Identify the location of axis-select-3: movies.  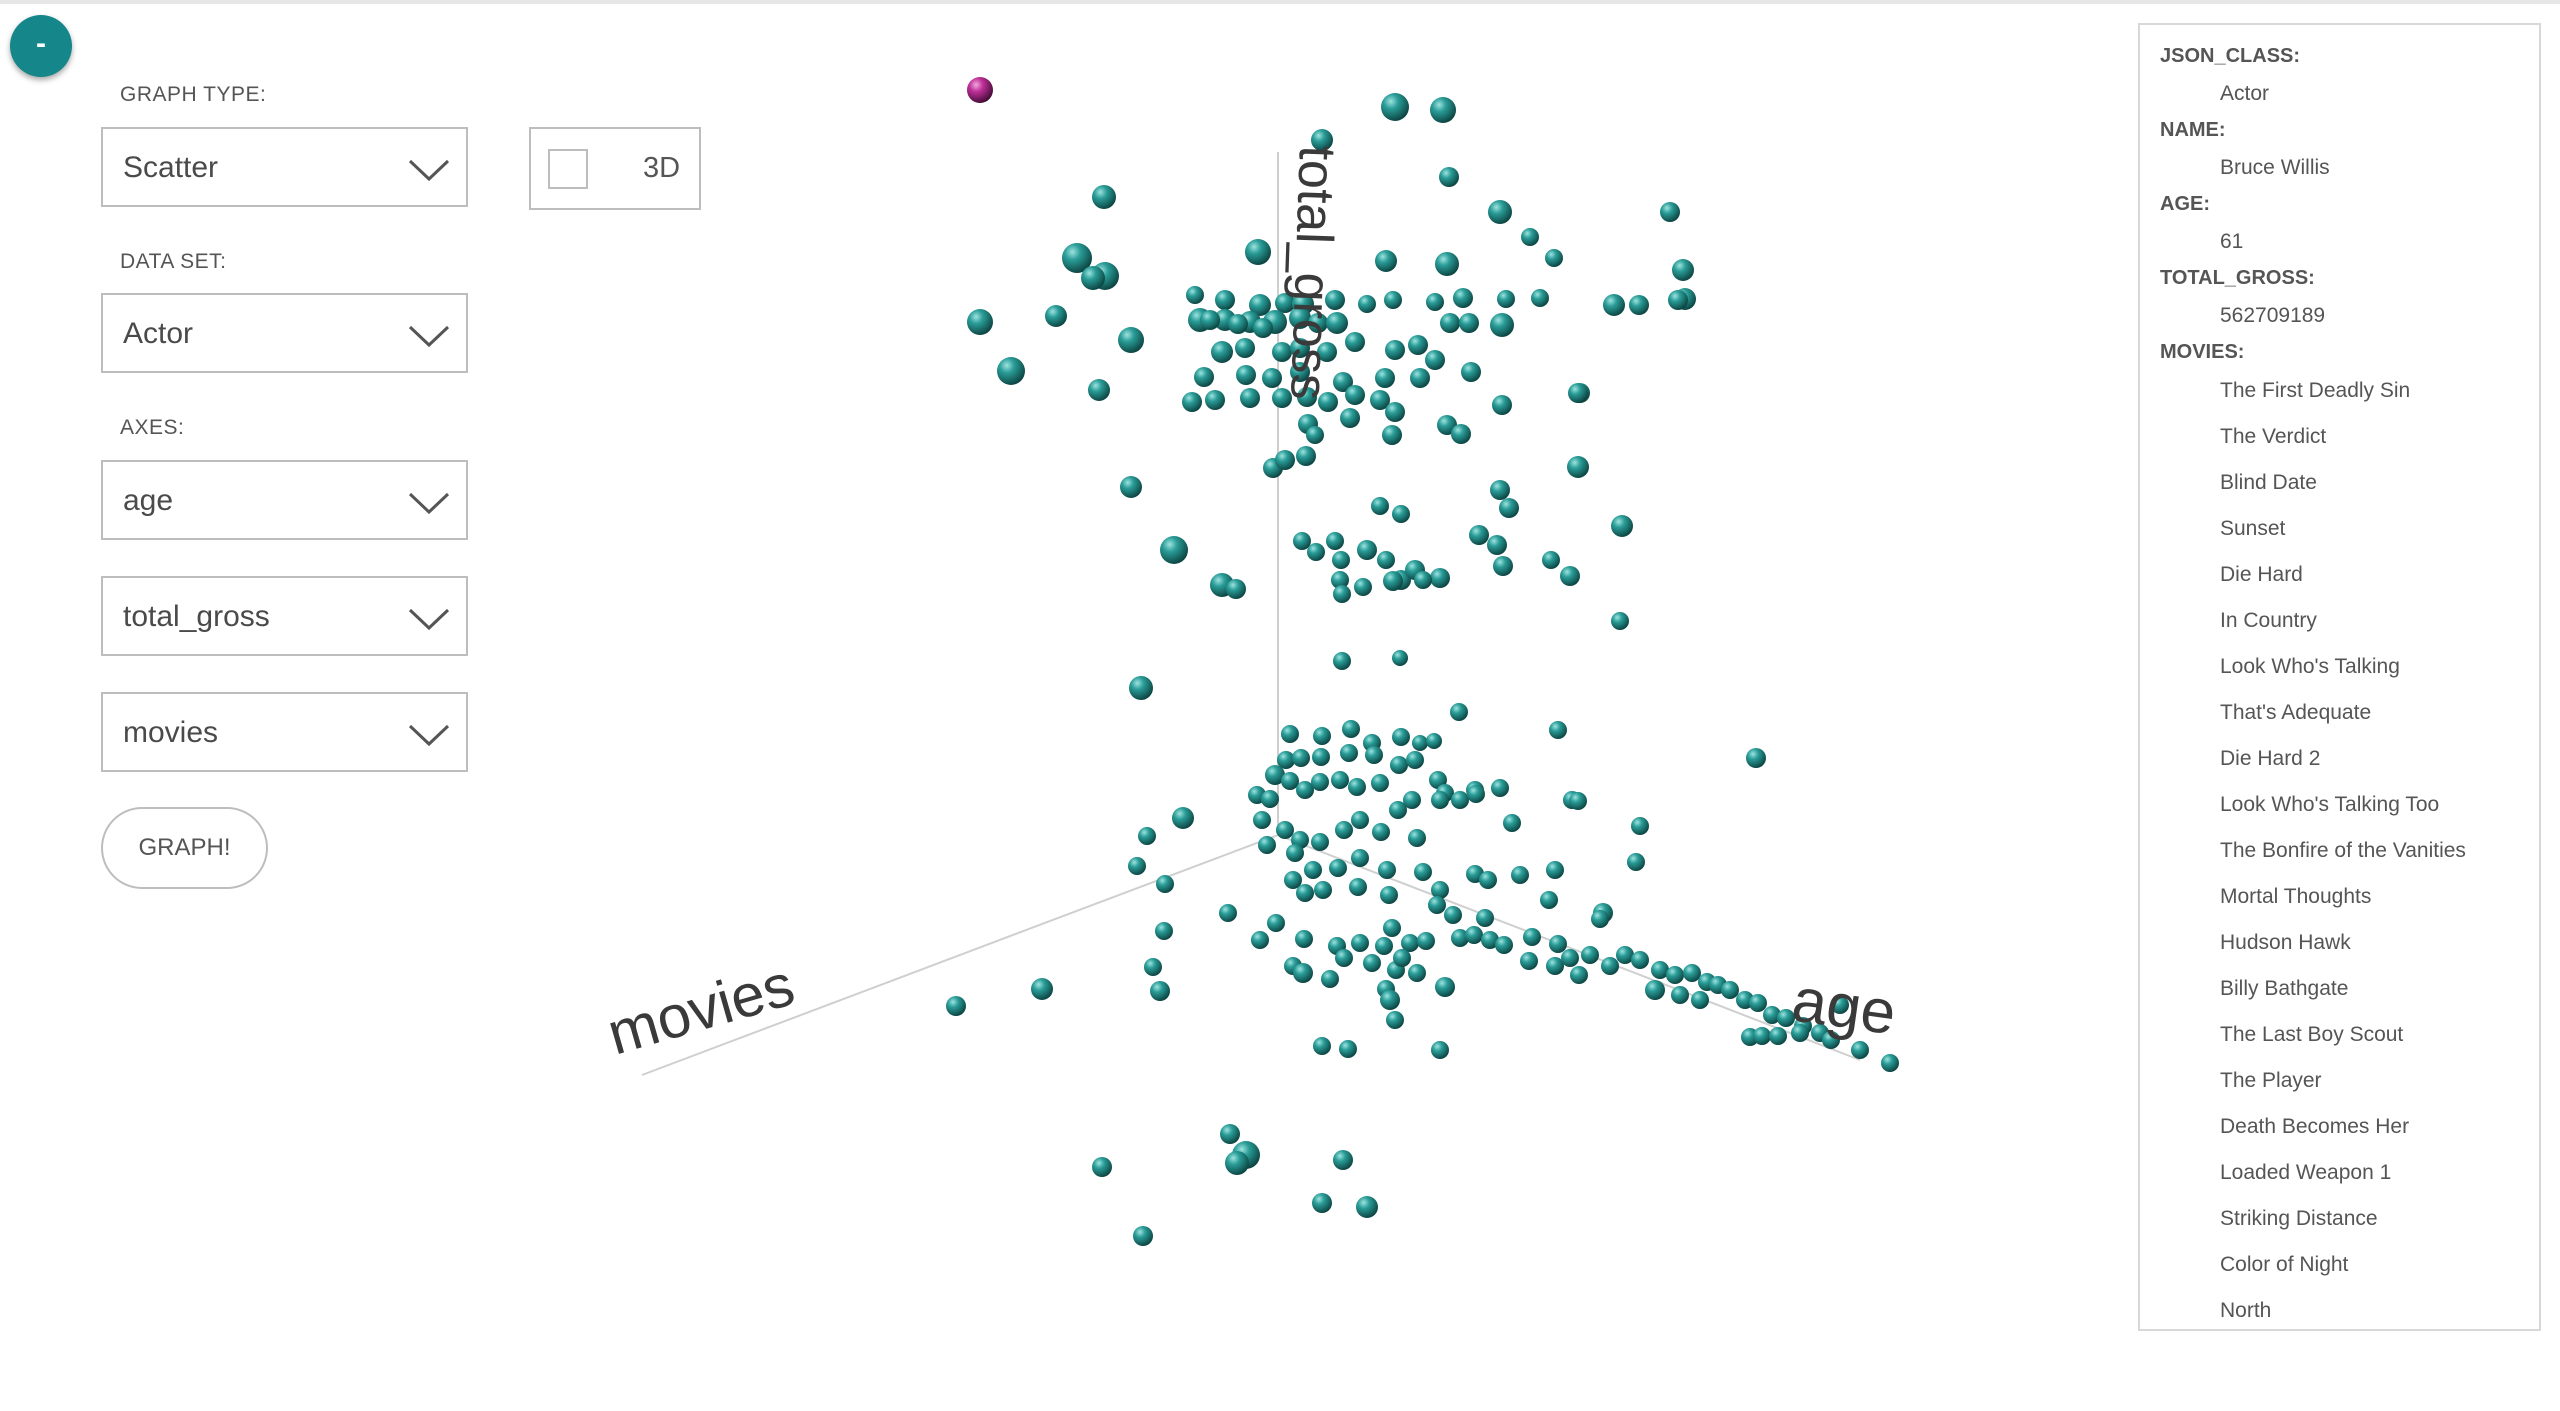
(284, 732).